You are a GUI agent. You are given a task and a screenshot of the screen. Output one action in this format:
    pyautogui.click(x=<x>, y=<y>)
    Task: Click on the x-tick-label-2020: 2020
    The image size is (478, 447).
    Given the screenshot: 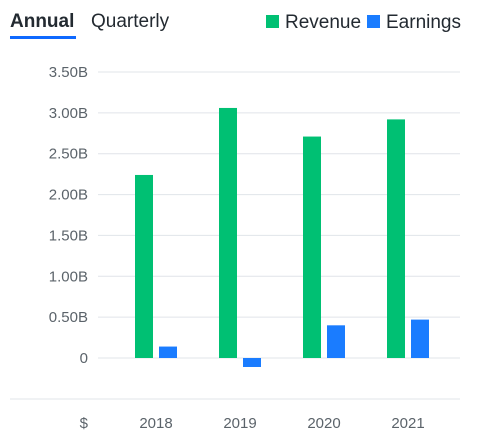 What is the action you would take?
    pyautogui.click(x=323, y=423)
    